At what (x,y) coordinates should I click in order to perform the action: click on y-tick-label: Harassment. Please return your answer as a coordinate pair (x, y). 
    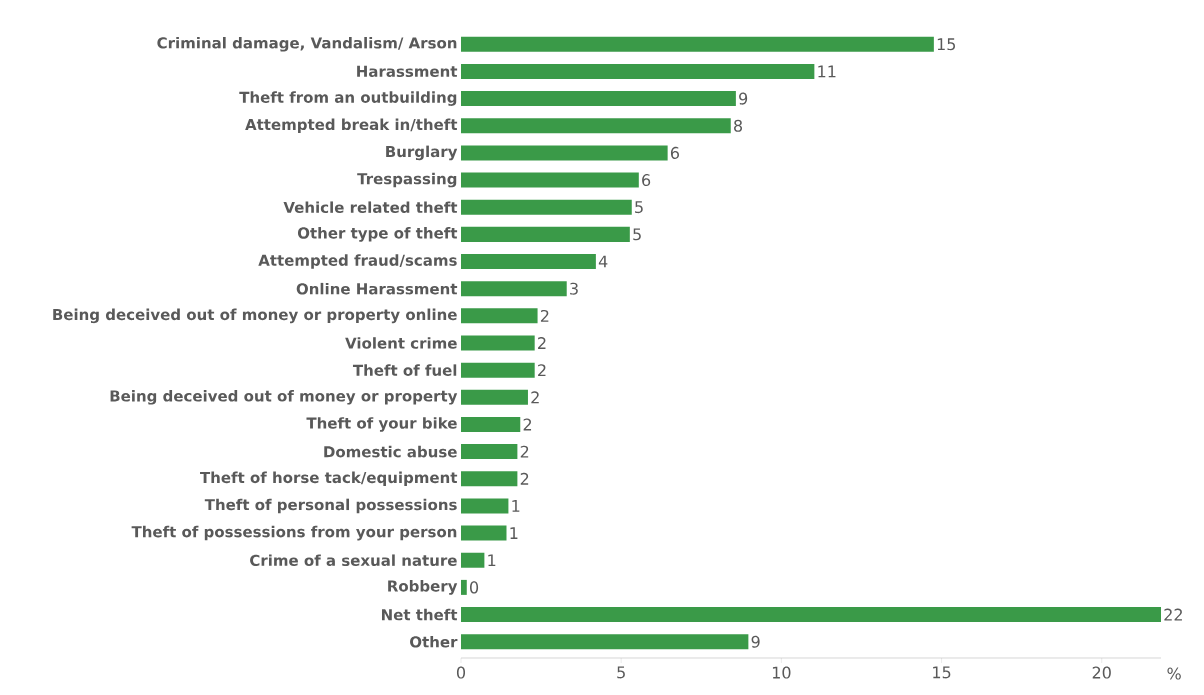
    Looking at the image, I should click on (407, 71).